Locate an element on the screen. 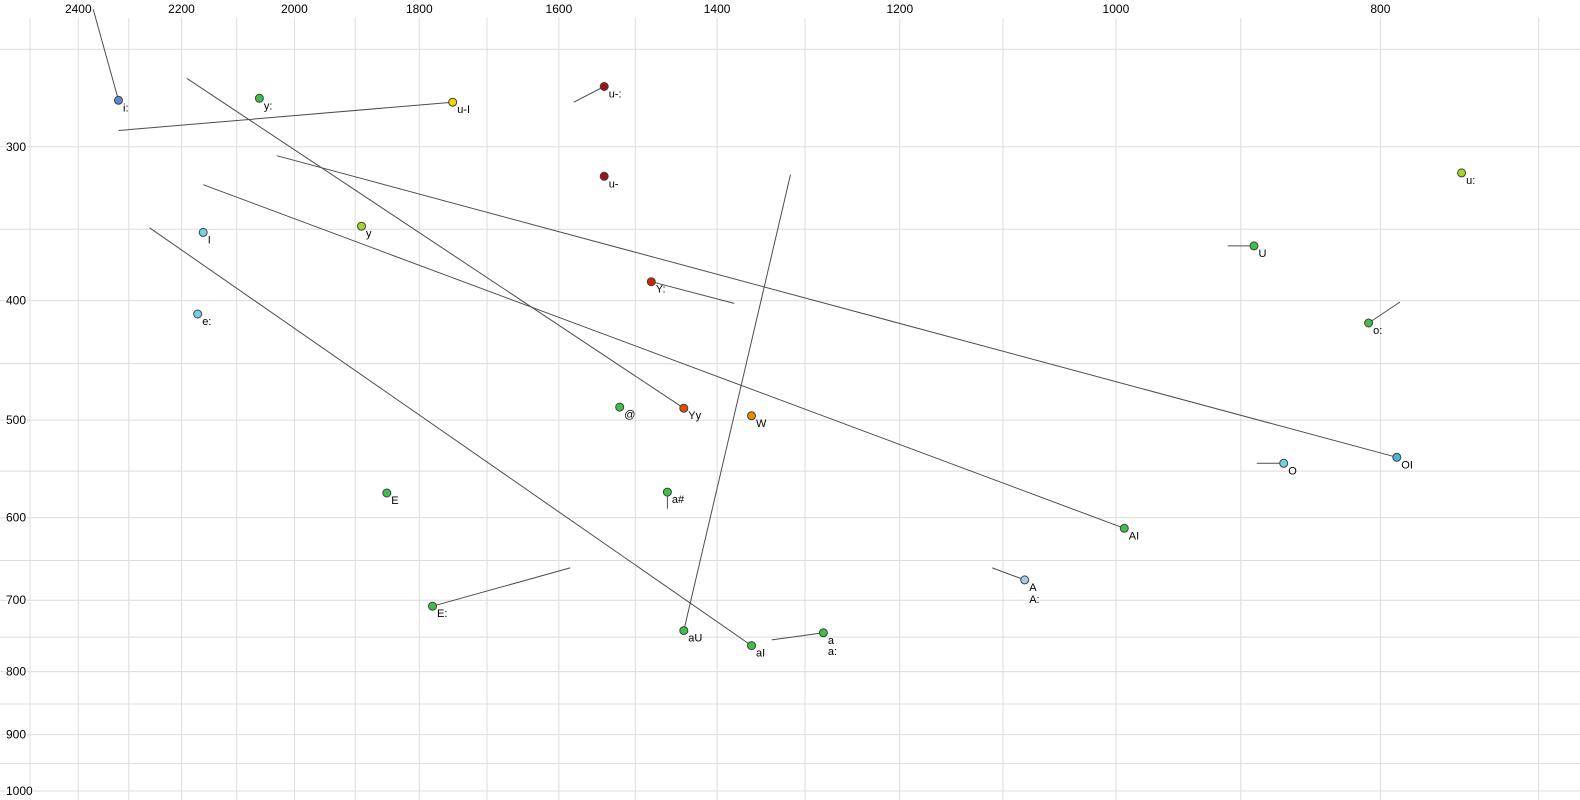 The height and width of the screenshot is (800, 1580). vowel-dot-Yy is located at coordinates (684, 408).